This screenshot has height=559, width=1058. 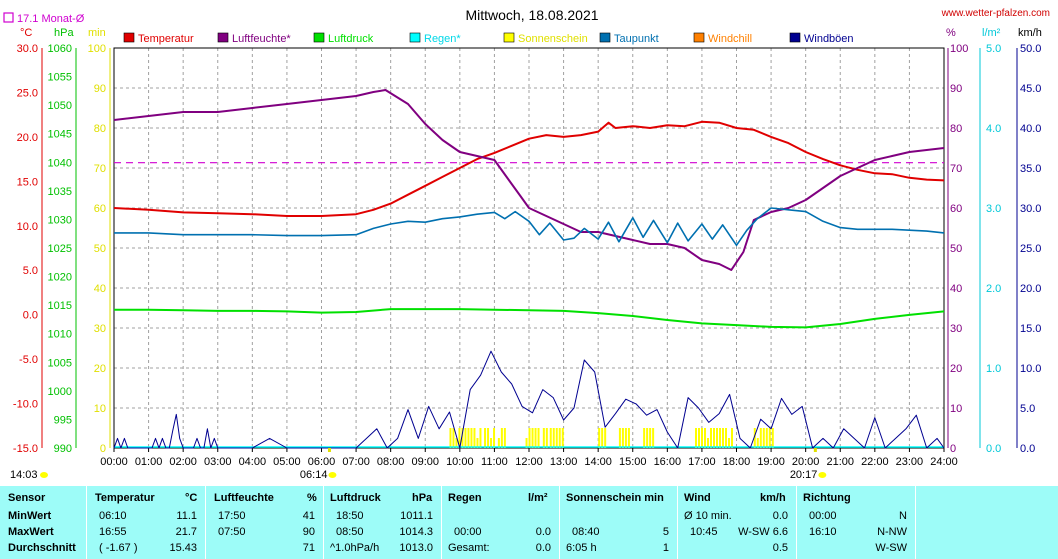 I want to click on x-tick-label: 17:00, so click(x=702, y=462).